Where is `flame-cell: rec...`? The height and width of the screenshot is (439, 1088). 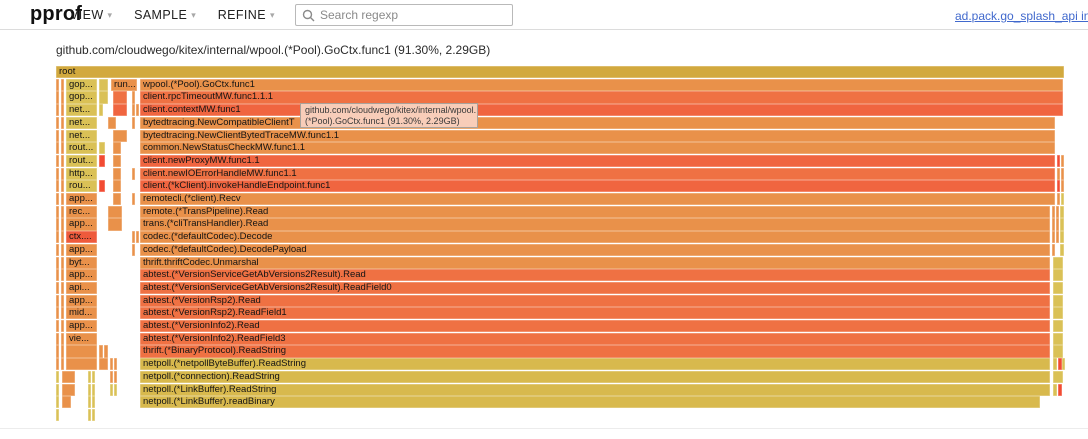 flame-cell: rec... is located at coordinates (81, 211).